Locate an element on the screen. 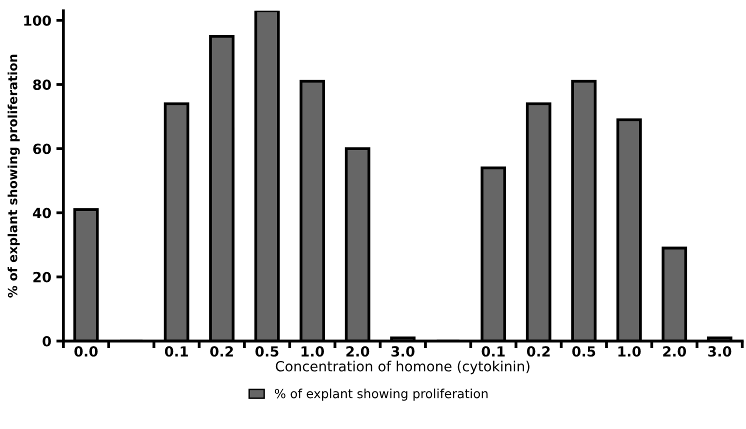  y-tick-label: 80 is located at coordinates (42, 84).